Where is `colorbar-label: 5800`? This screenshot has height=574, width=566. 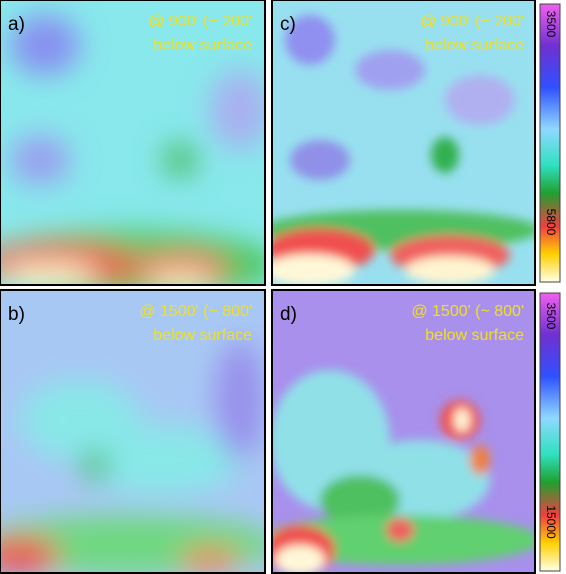
colorbar-label: 5800 is located at coordinates (551, 222).